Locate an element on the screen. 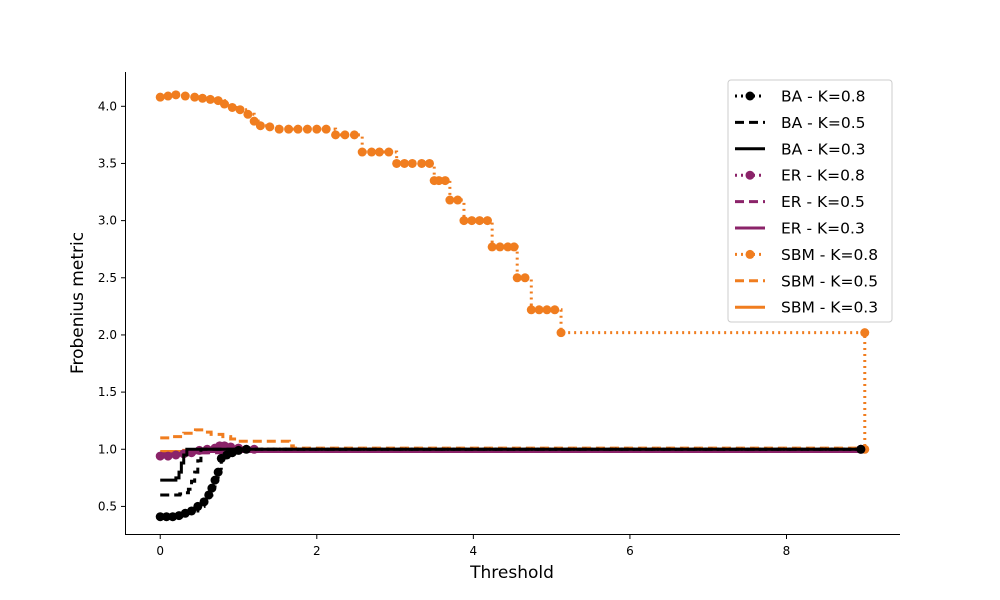  legend-item: BA - K=0.3 is located at coordinates (800, 149).